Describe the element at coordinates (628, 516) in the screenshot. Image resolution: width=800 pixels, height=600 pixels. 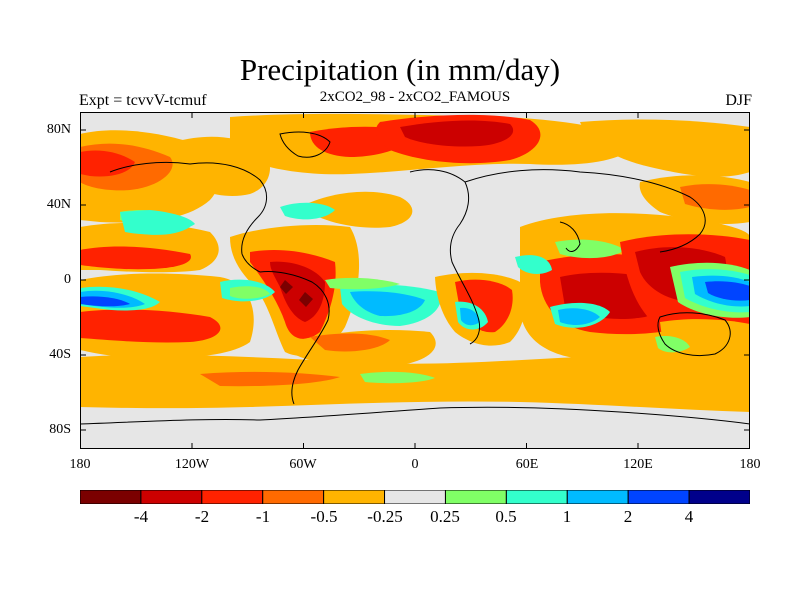
I see `colorbar-label: 2` at that location.